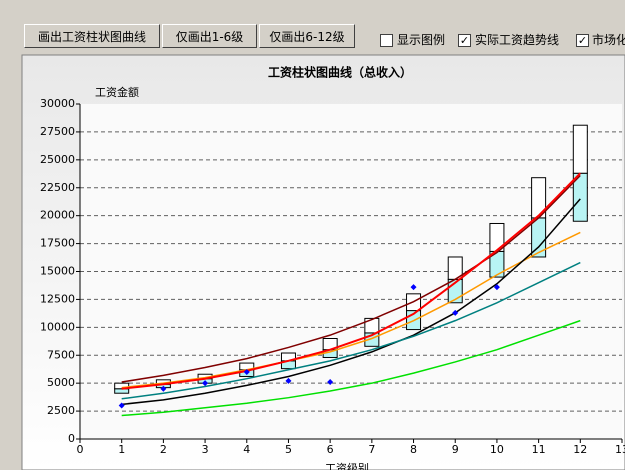 Image resolution: width=625 pixels, height=470 pixels. What do you see at coordinates (92, 36) in the screenshot?
I see `button: 画出工资柱状图曲线` at bounding box center [92, 36].